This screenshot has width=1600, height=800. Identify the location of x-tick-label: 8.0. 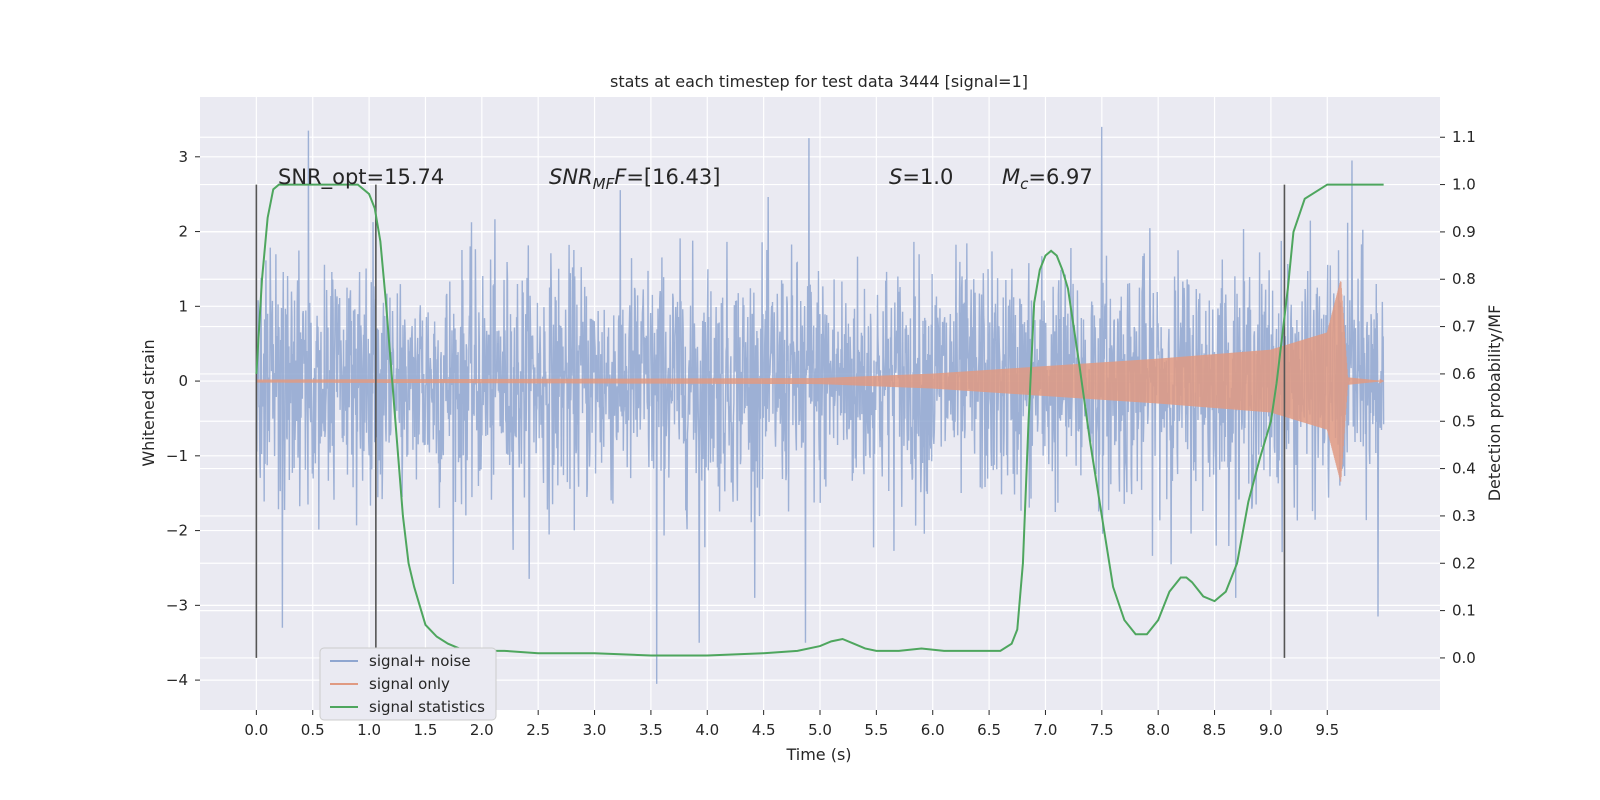
(1158, 730).